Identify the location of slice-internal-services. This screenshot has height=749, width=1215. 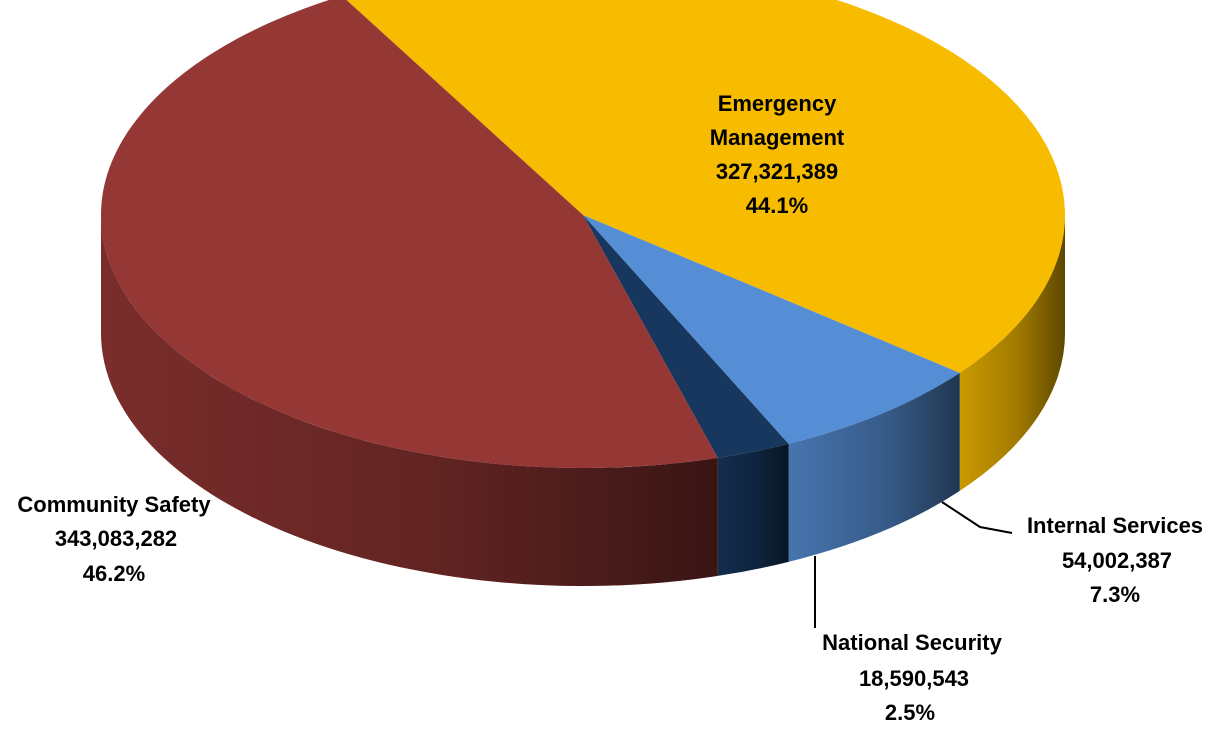
(771, 329).